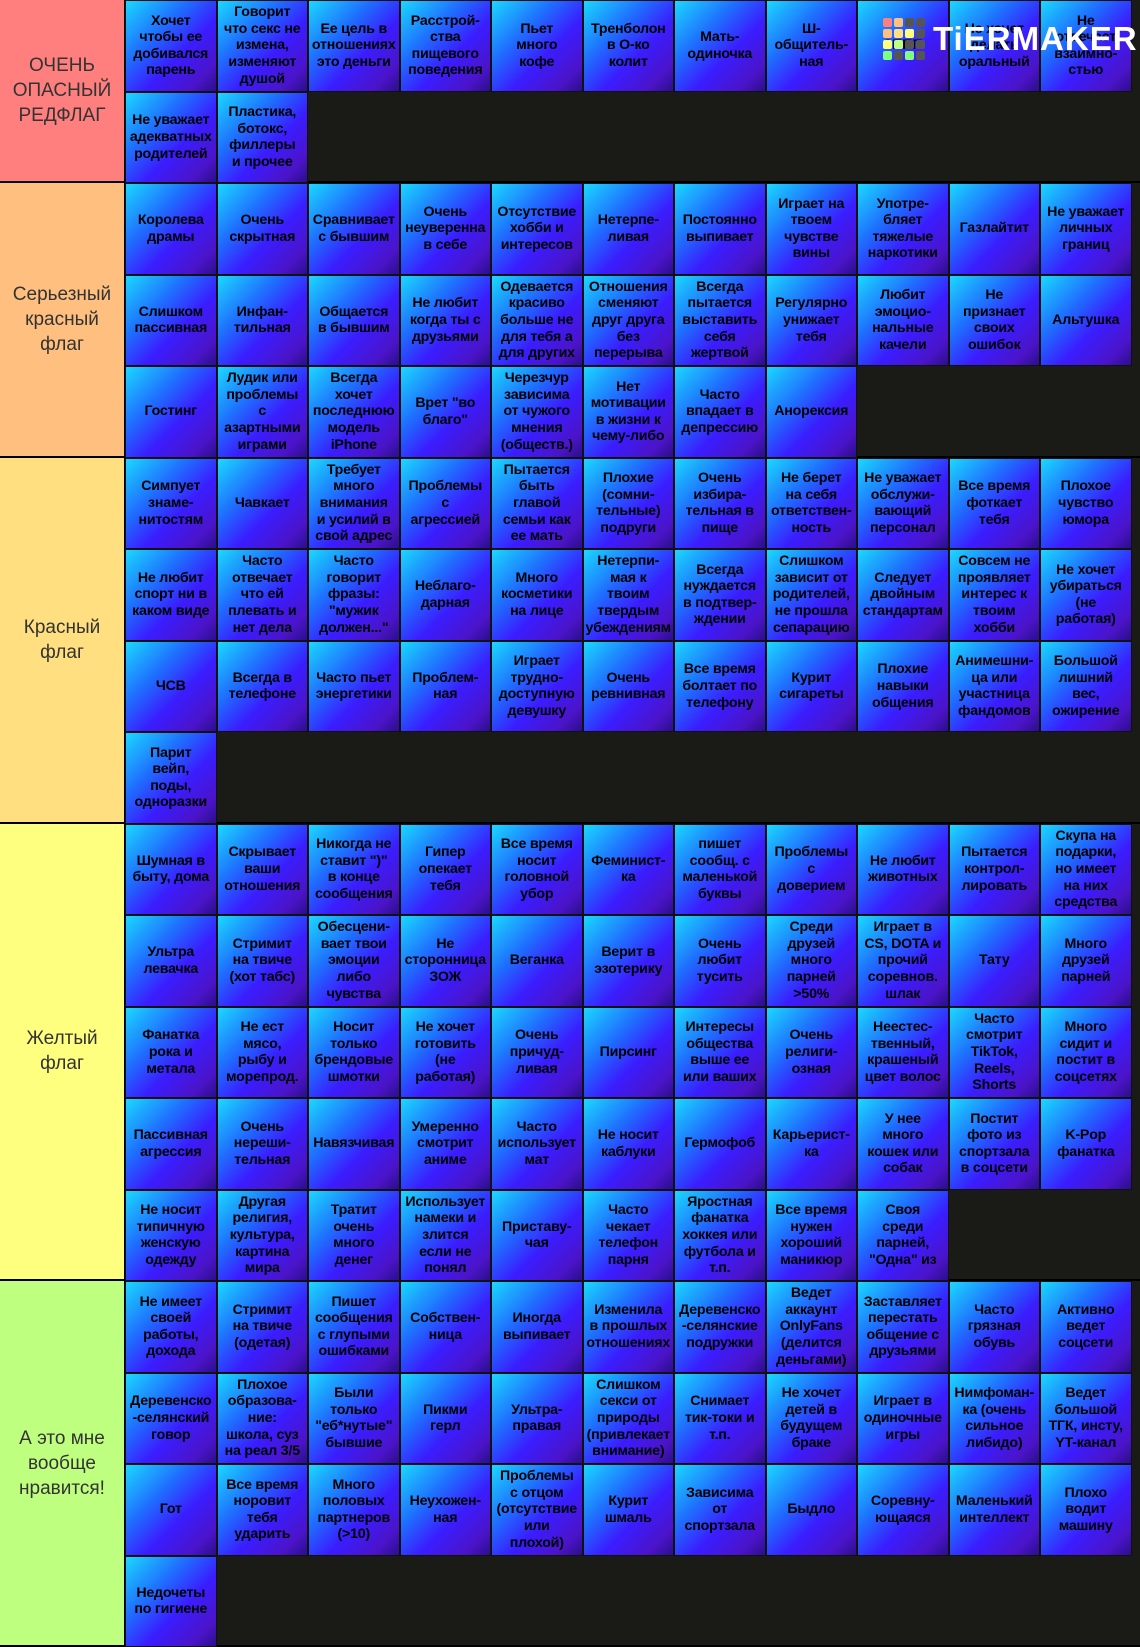  I want to click on tier-item: Недочеты по гигиене, so click(171, 1601).